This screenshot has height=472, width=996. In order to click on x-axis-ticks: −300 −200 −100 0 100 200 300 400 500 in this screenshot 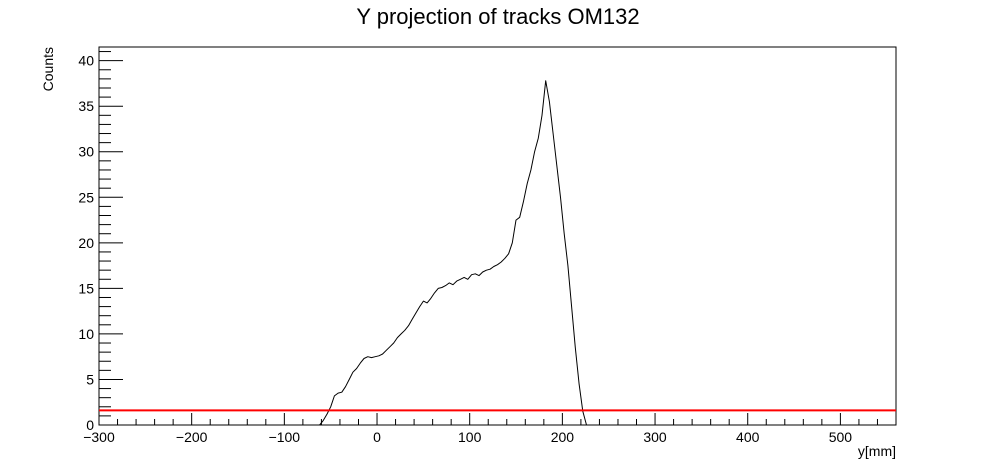, I will do `click(467, 429)`.